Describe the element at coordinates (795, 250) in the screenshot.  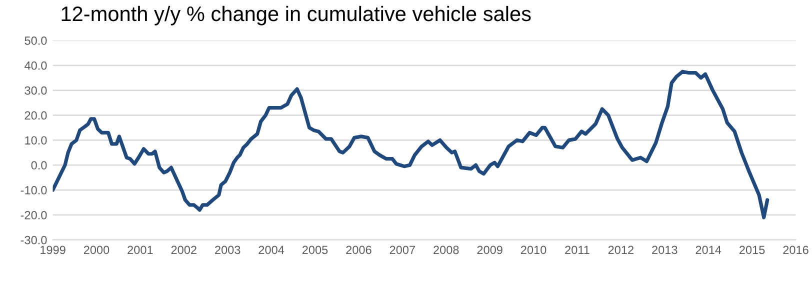
I see `x-tick-label: 2016` at that location.